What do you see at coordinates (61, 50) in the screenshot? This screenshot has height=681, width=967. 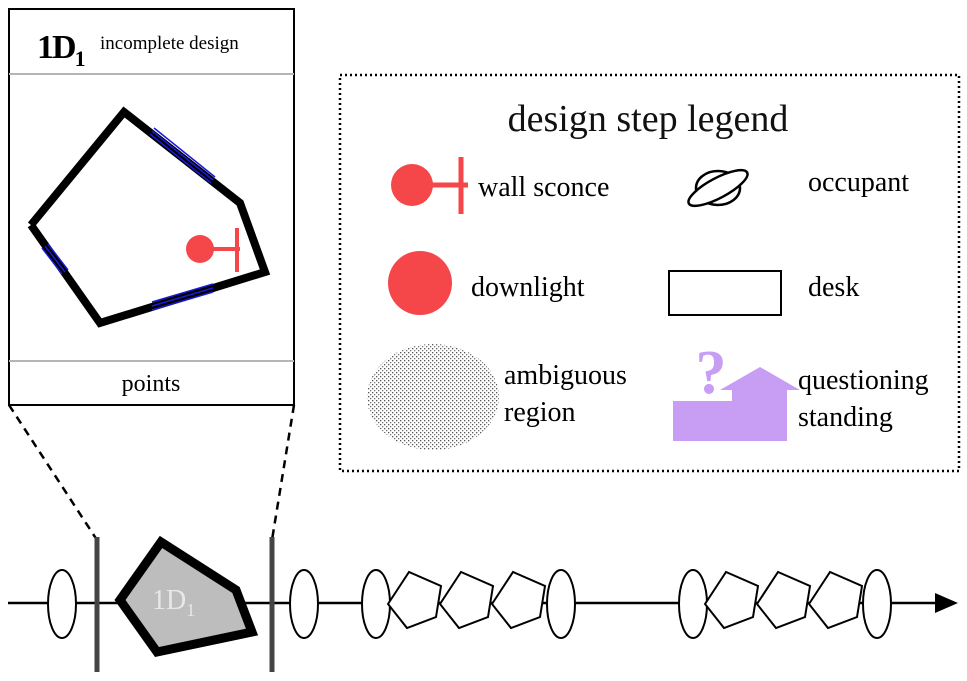 I see `inset-title: 1D1` at bounding box center [61, 50].